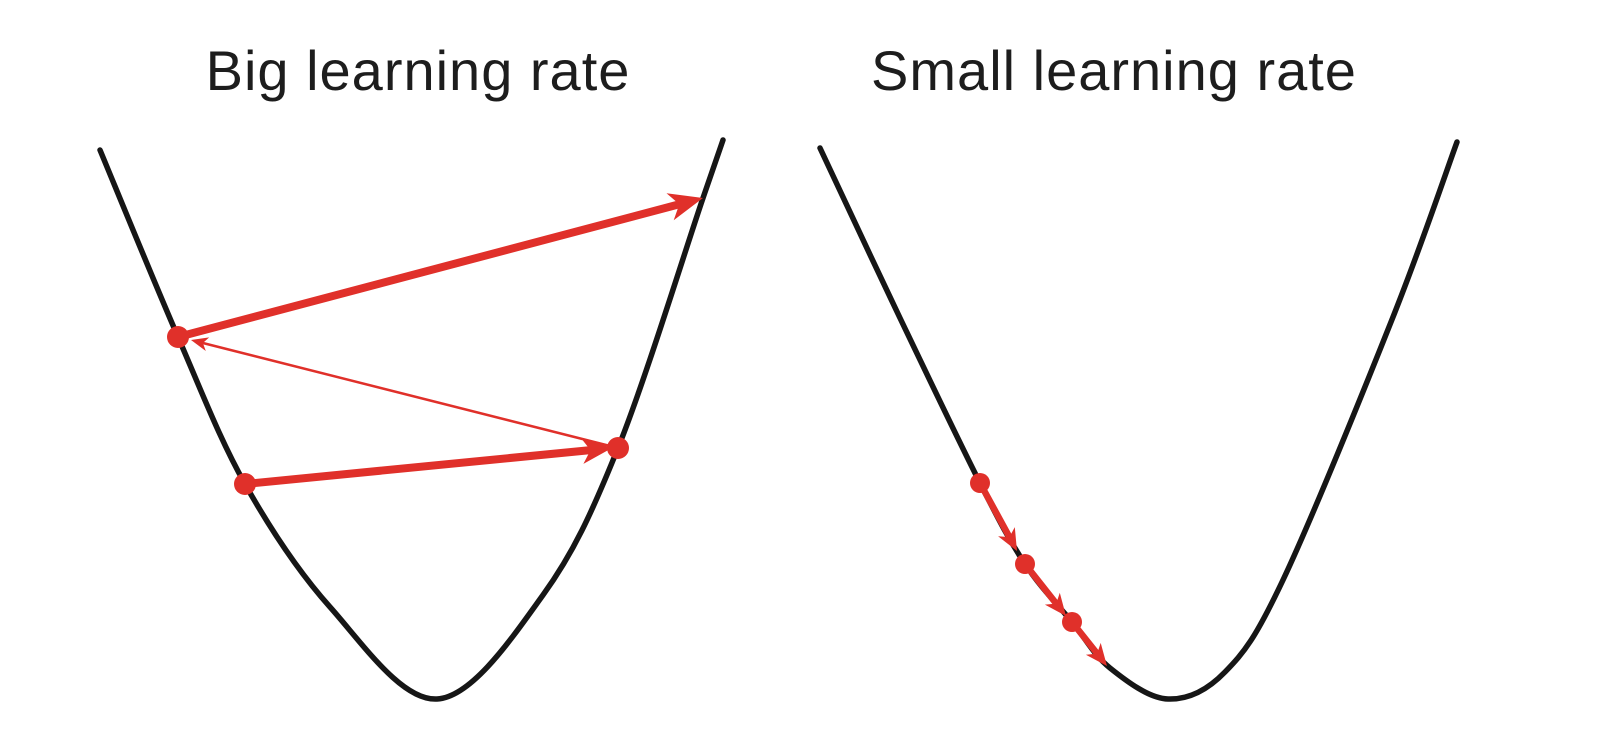 The image size is (1600, 748). I want to click on panel-title-big-learning-rate: Big learning rate, so click(418, 70).